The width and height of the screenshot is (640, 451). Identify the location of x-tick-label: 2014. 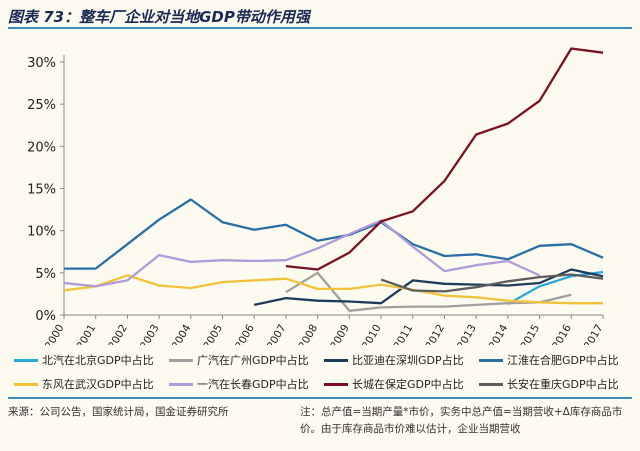
(499, 333).